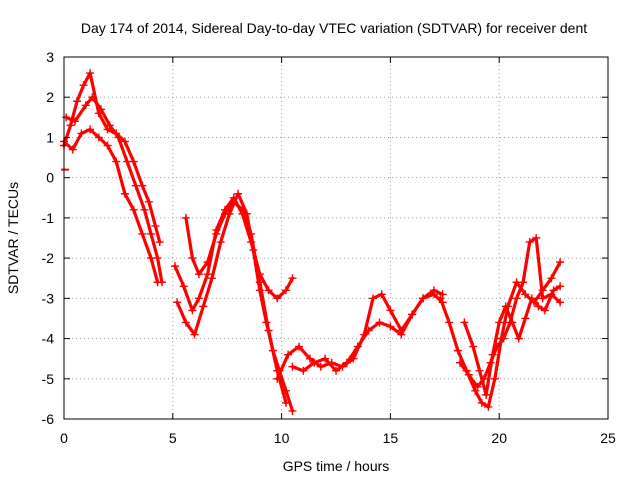 Image resolution: width=640 pixels, height=480 pixels. I want to click on series-track-d, so click(235, 302).